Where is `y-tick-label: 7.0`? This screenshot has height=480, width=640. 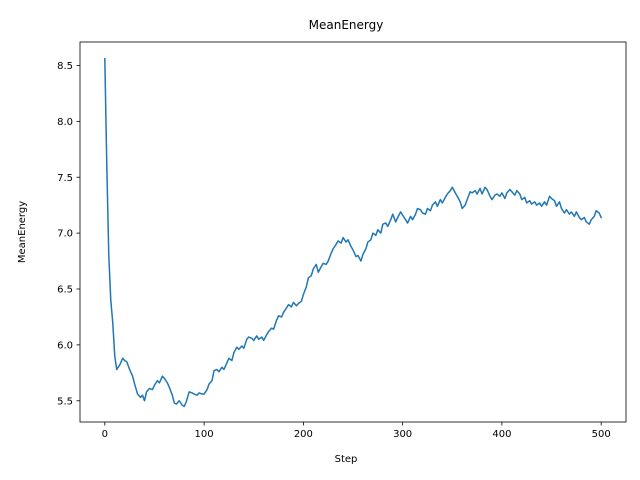
y-tick-label: 7.0 is located at coordinates (65, 234).